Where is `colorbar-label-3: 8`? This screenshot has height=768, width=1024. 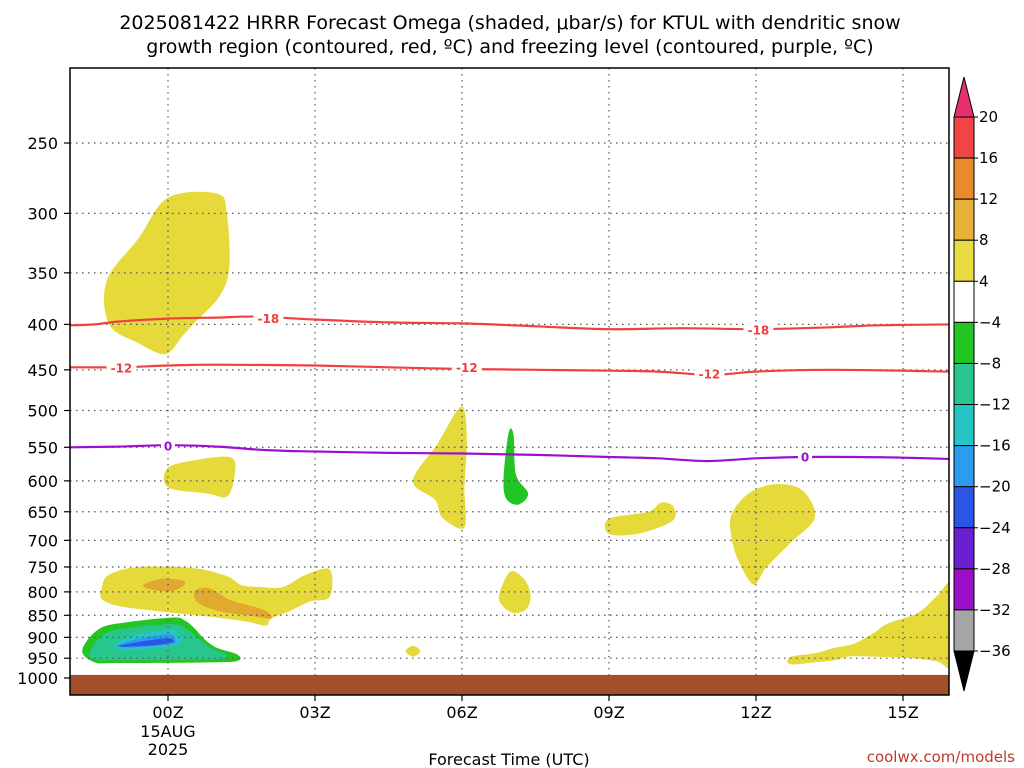
colorbar-label-3: 8 is located at coordinates (984, 240).